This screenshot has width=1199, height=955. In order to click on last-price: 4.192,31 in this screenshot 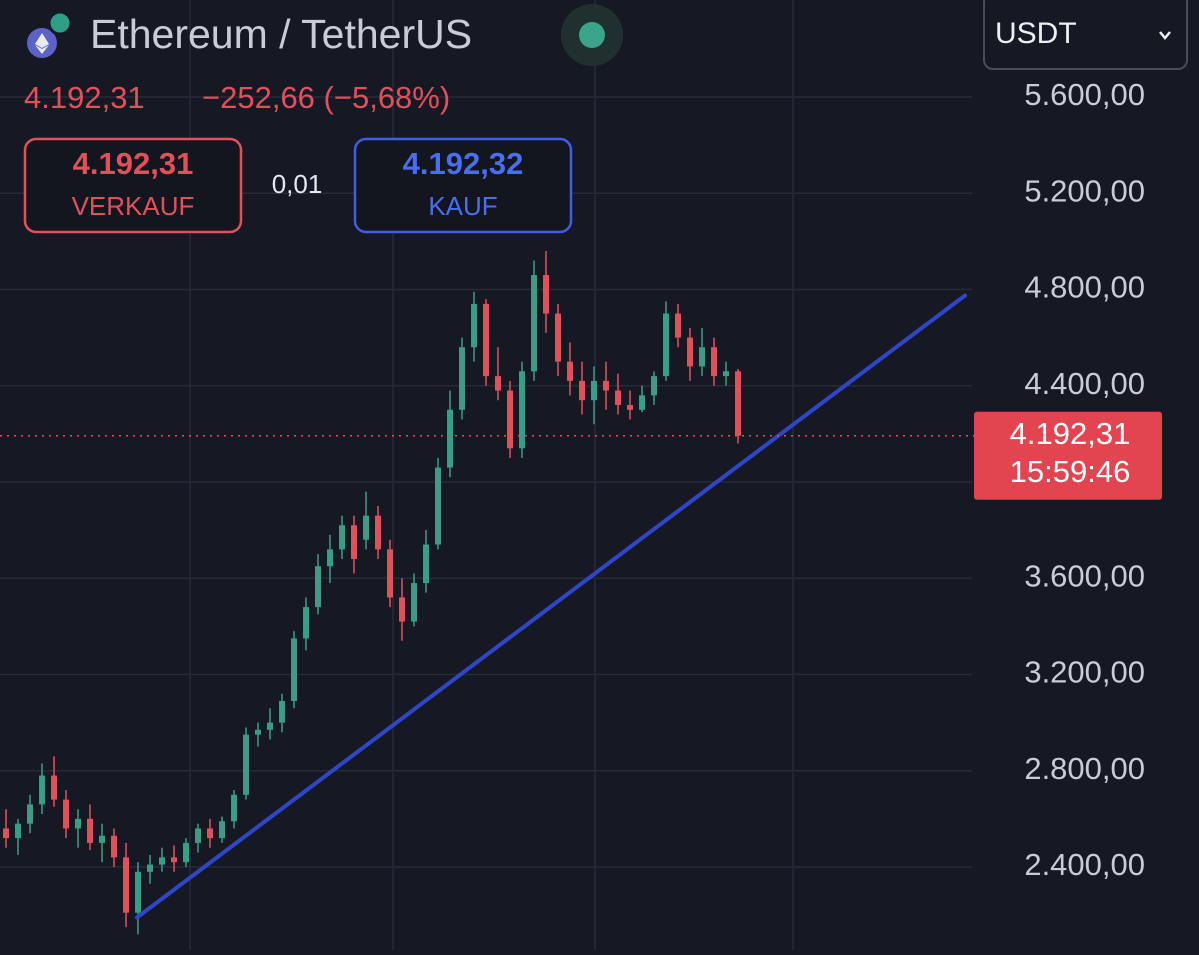, I will do `click(84, 97)`.